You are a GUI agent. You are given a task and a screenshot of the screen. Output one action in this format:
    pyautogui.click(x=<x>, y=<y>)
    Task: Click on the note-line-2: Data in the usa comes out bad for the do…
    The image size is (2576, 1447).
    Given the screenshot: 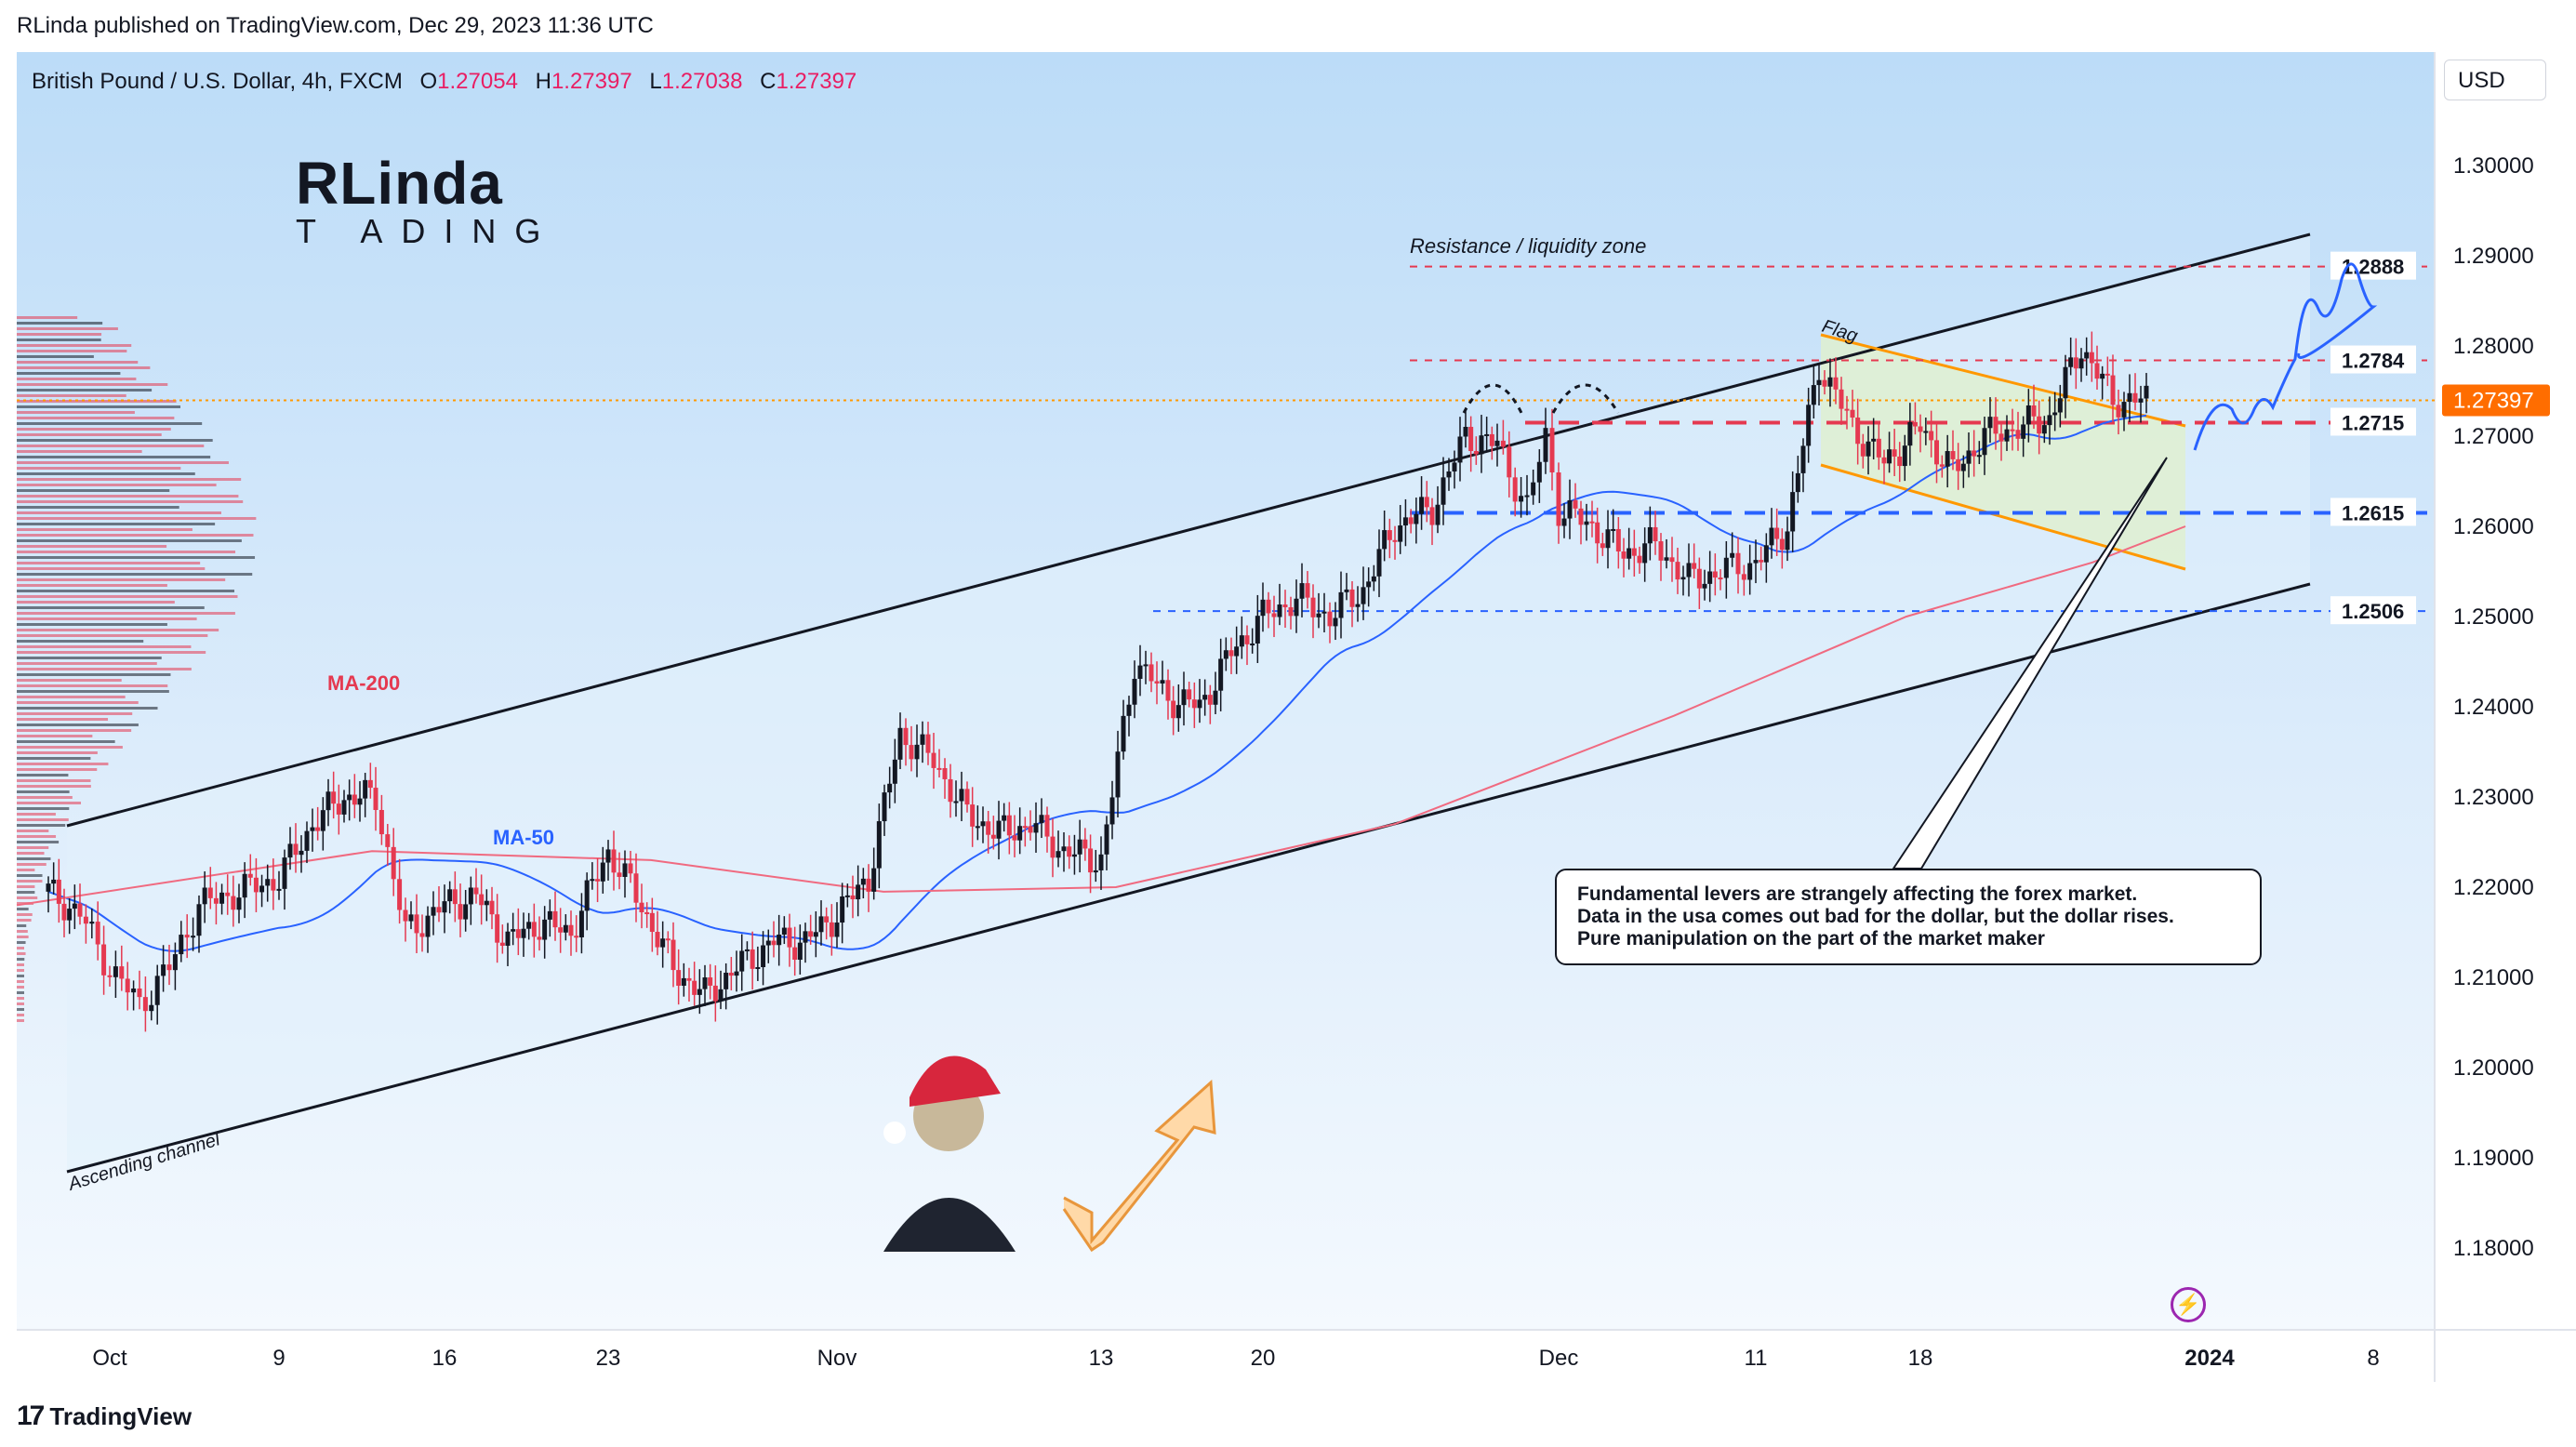 What is the action you would take?
    pyautogui.click(x=1875, y=916)
    